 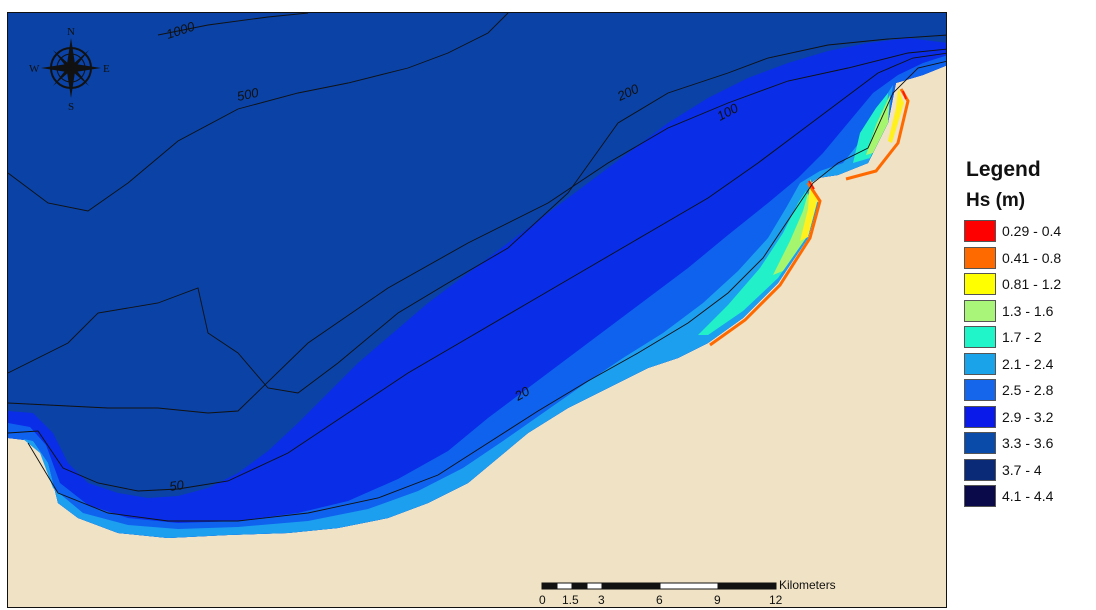 I want to click on legend-item: 2.9 - 3.2, so click(x=1029, y=417).